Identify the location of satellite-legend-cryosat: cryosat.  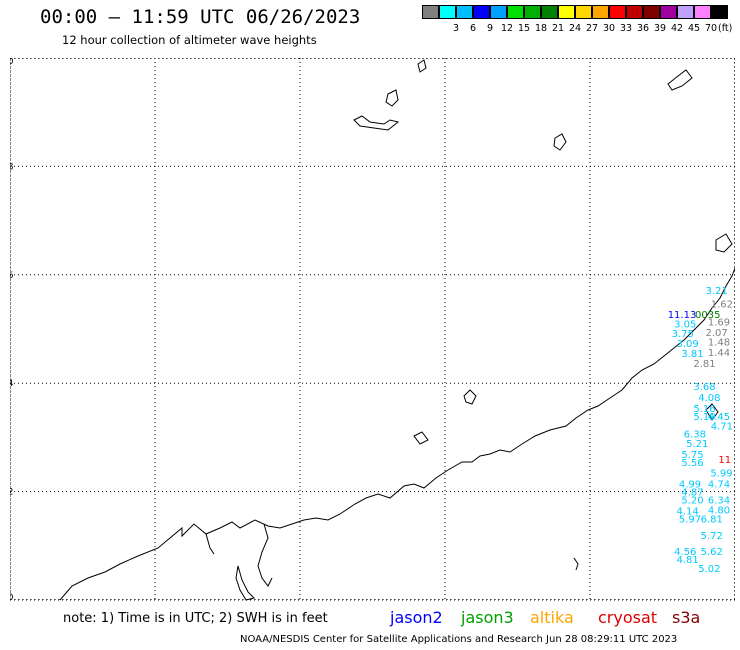
(628, 617).